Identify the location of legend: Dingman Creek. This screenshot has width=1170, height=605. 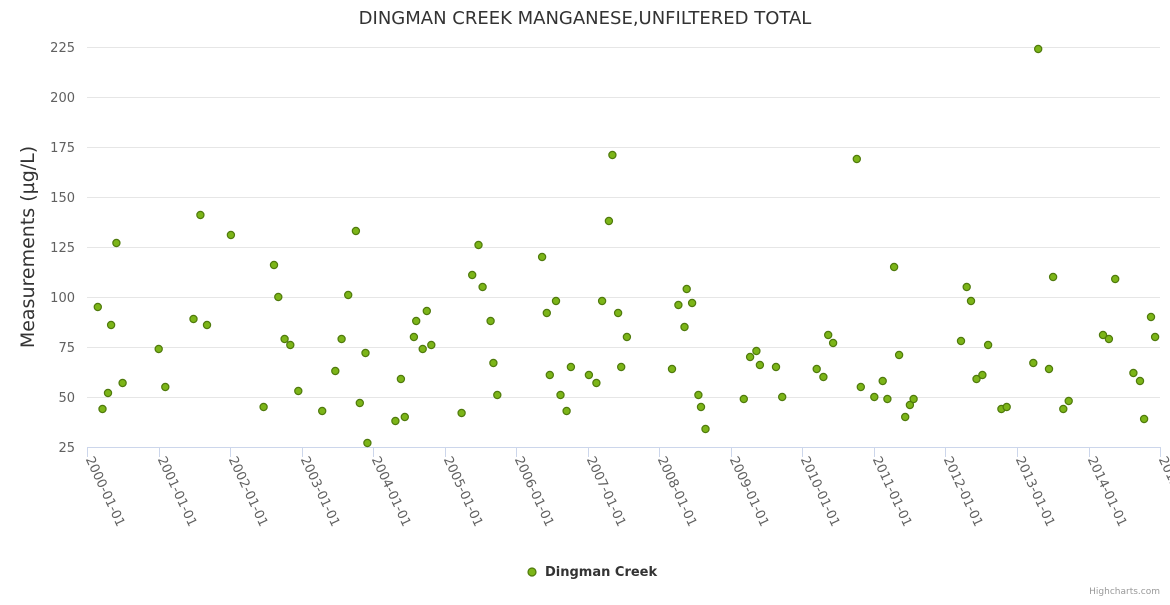
(592, 572).